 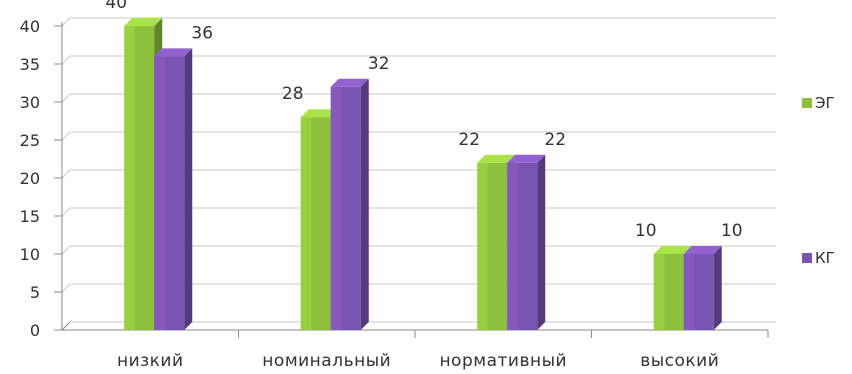 What do you see at coordinates (35, 330) in the screenshot?
I see `y-tick-label: 0` at bounding box center [35, 330].